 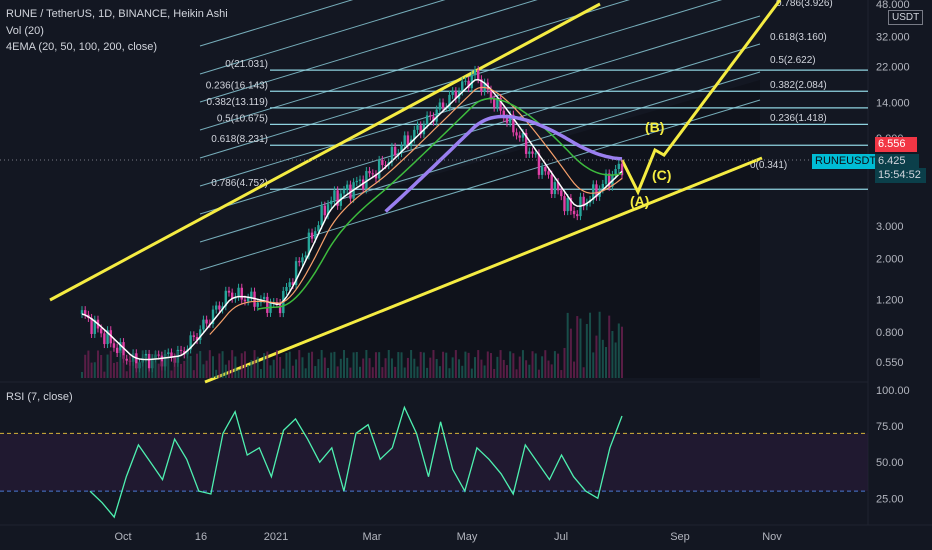 I want to click on wave-label: (B), so click(x=654, y=127).